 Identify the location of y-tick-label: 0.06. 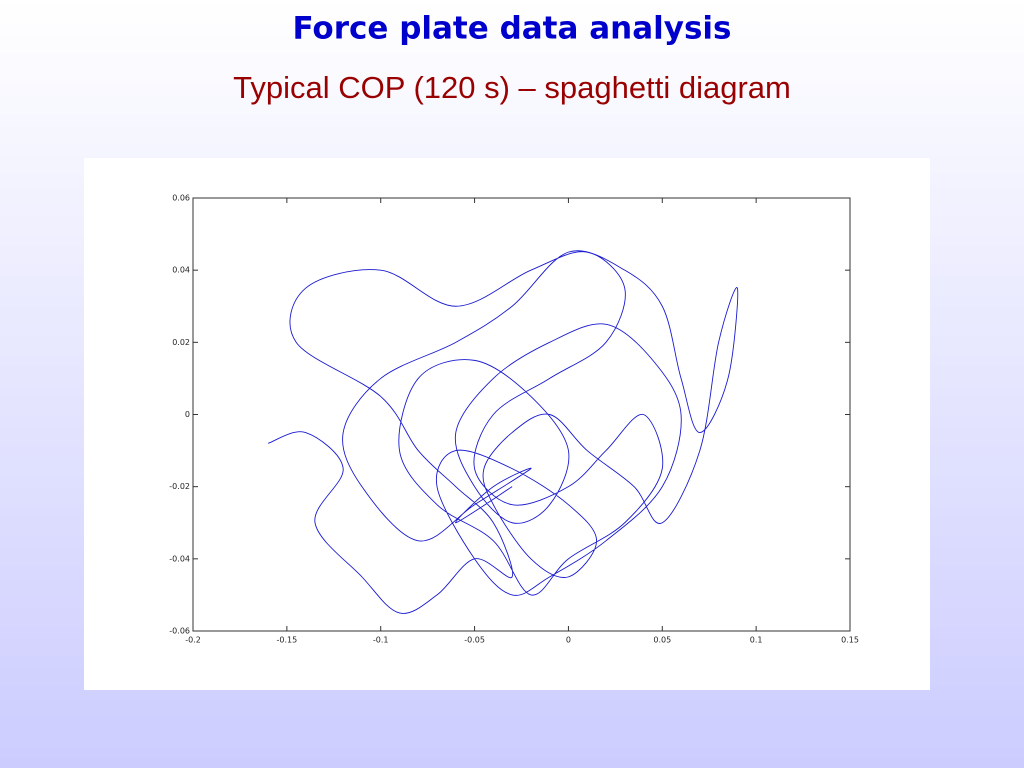
(181, 198).